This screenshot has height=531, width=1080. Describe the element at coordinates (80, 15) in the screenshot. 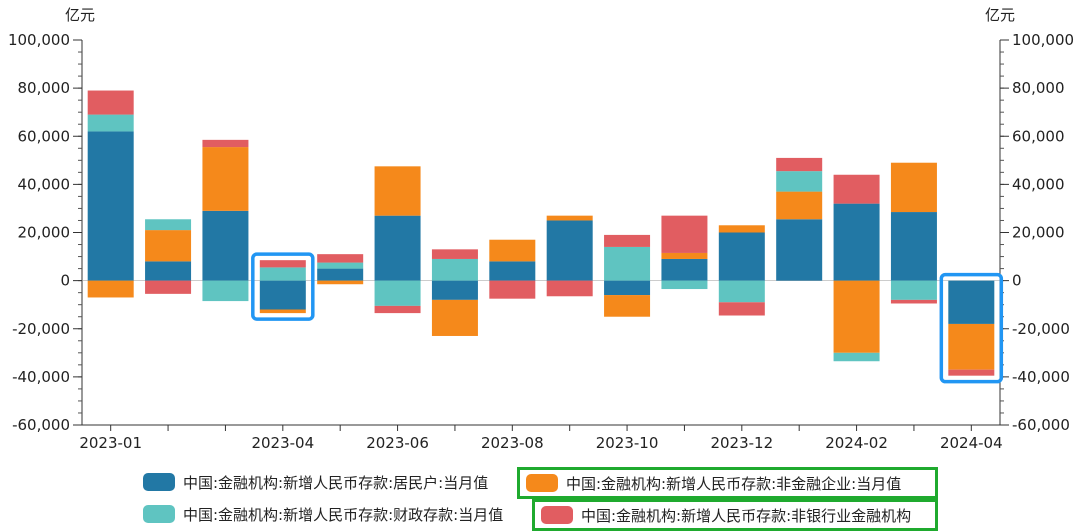

I see `y-unit-left: 亿元` at that location.